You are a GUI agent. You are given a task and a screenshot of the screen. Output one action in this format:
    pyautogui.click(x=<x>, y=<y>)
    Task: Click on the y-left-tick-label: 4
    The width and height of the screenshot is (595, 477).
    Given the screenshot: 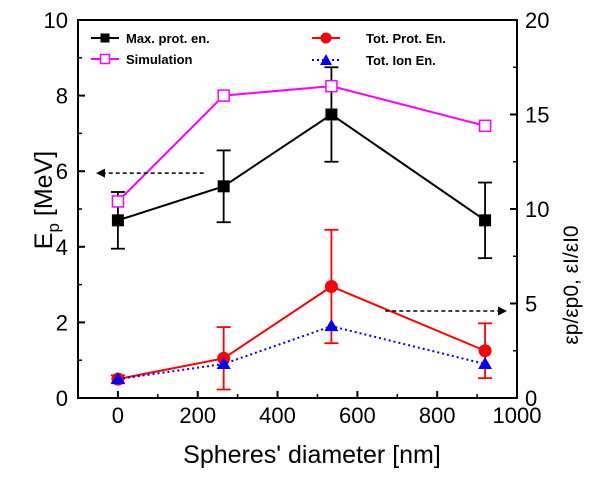 What is the action you would take?
    pyautogui.click(x=62, y=247)
    